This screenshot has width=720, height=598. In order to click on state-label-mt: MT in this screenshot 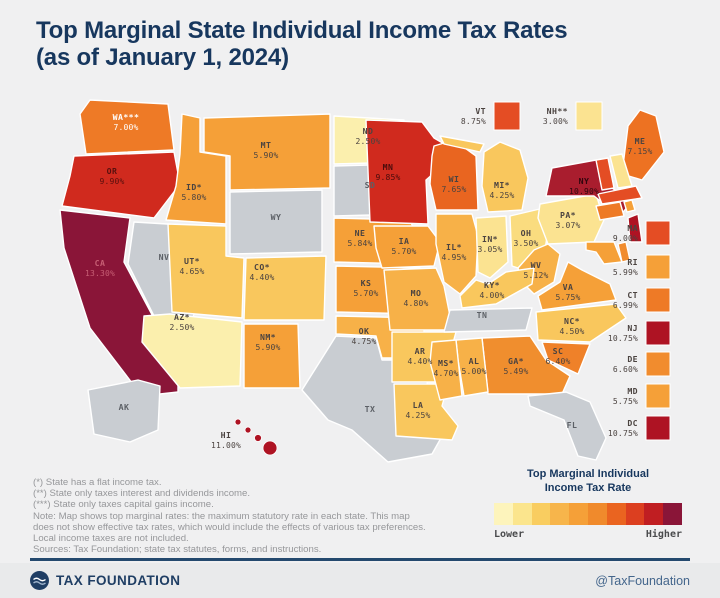, I will do `click(266, 145)`.